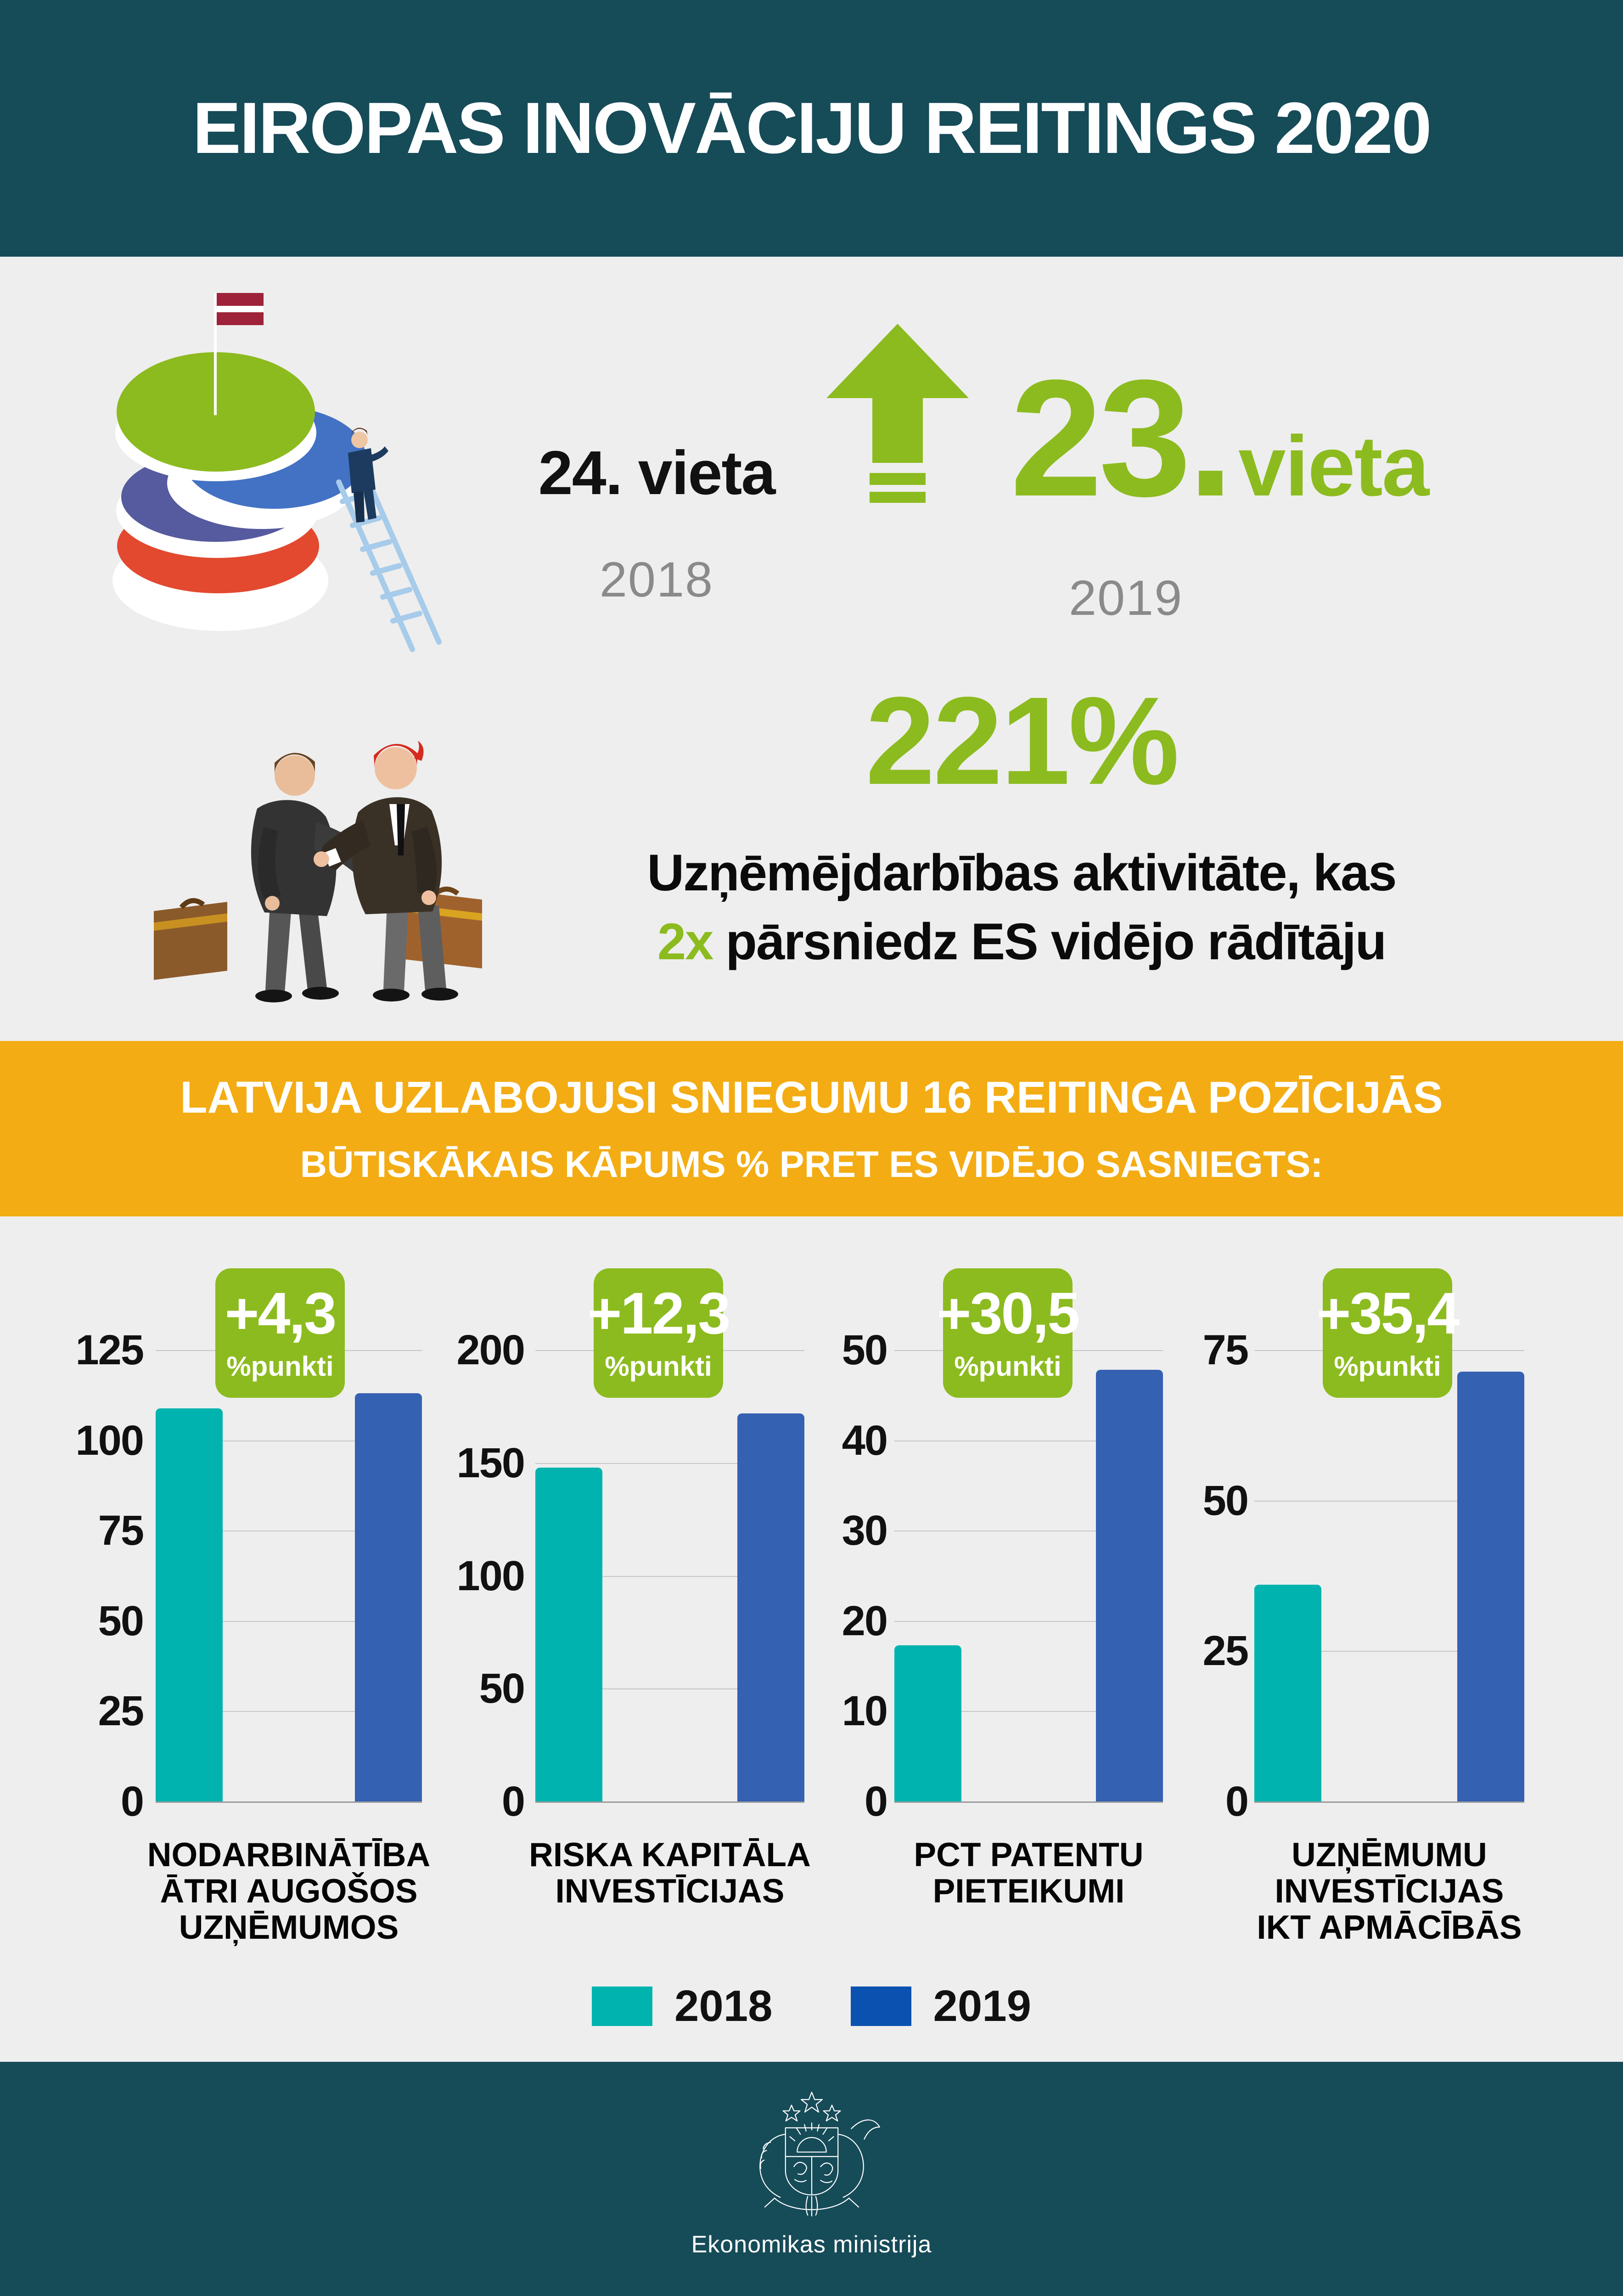 The width and height of the screenshot is (1623, 2296). What do you see at coordinates (670, 1855) in the screenshot?
I see `chart-title-line: RISKA KAPITĀLA` at bounding box center [670, 1855].